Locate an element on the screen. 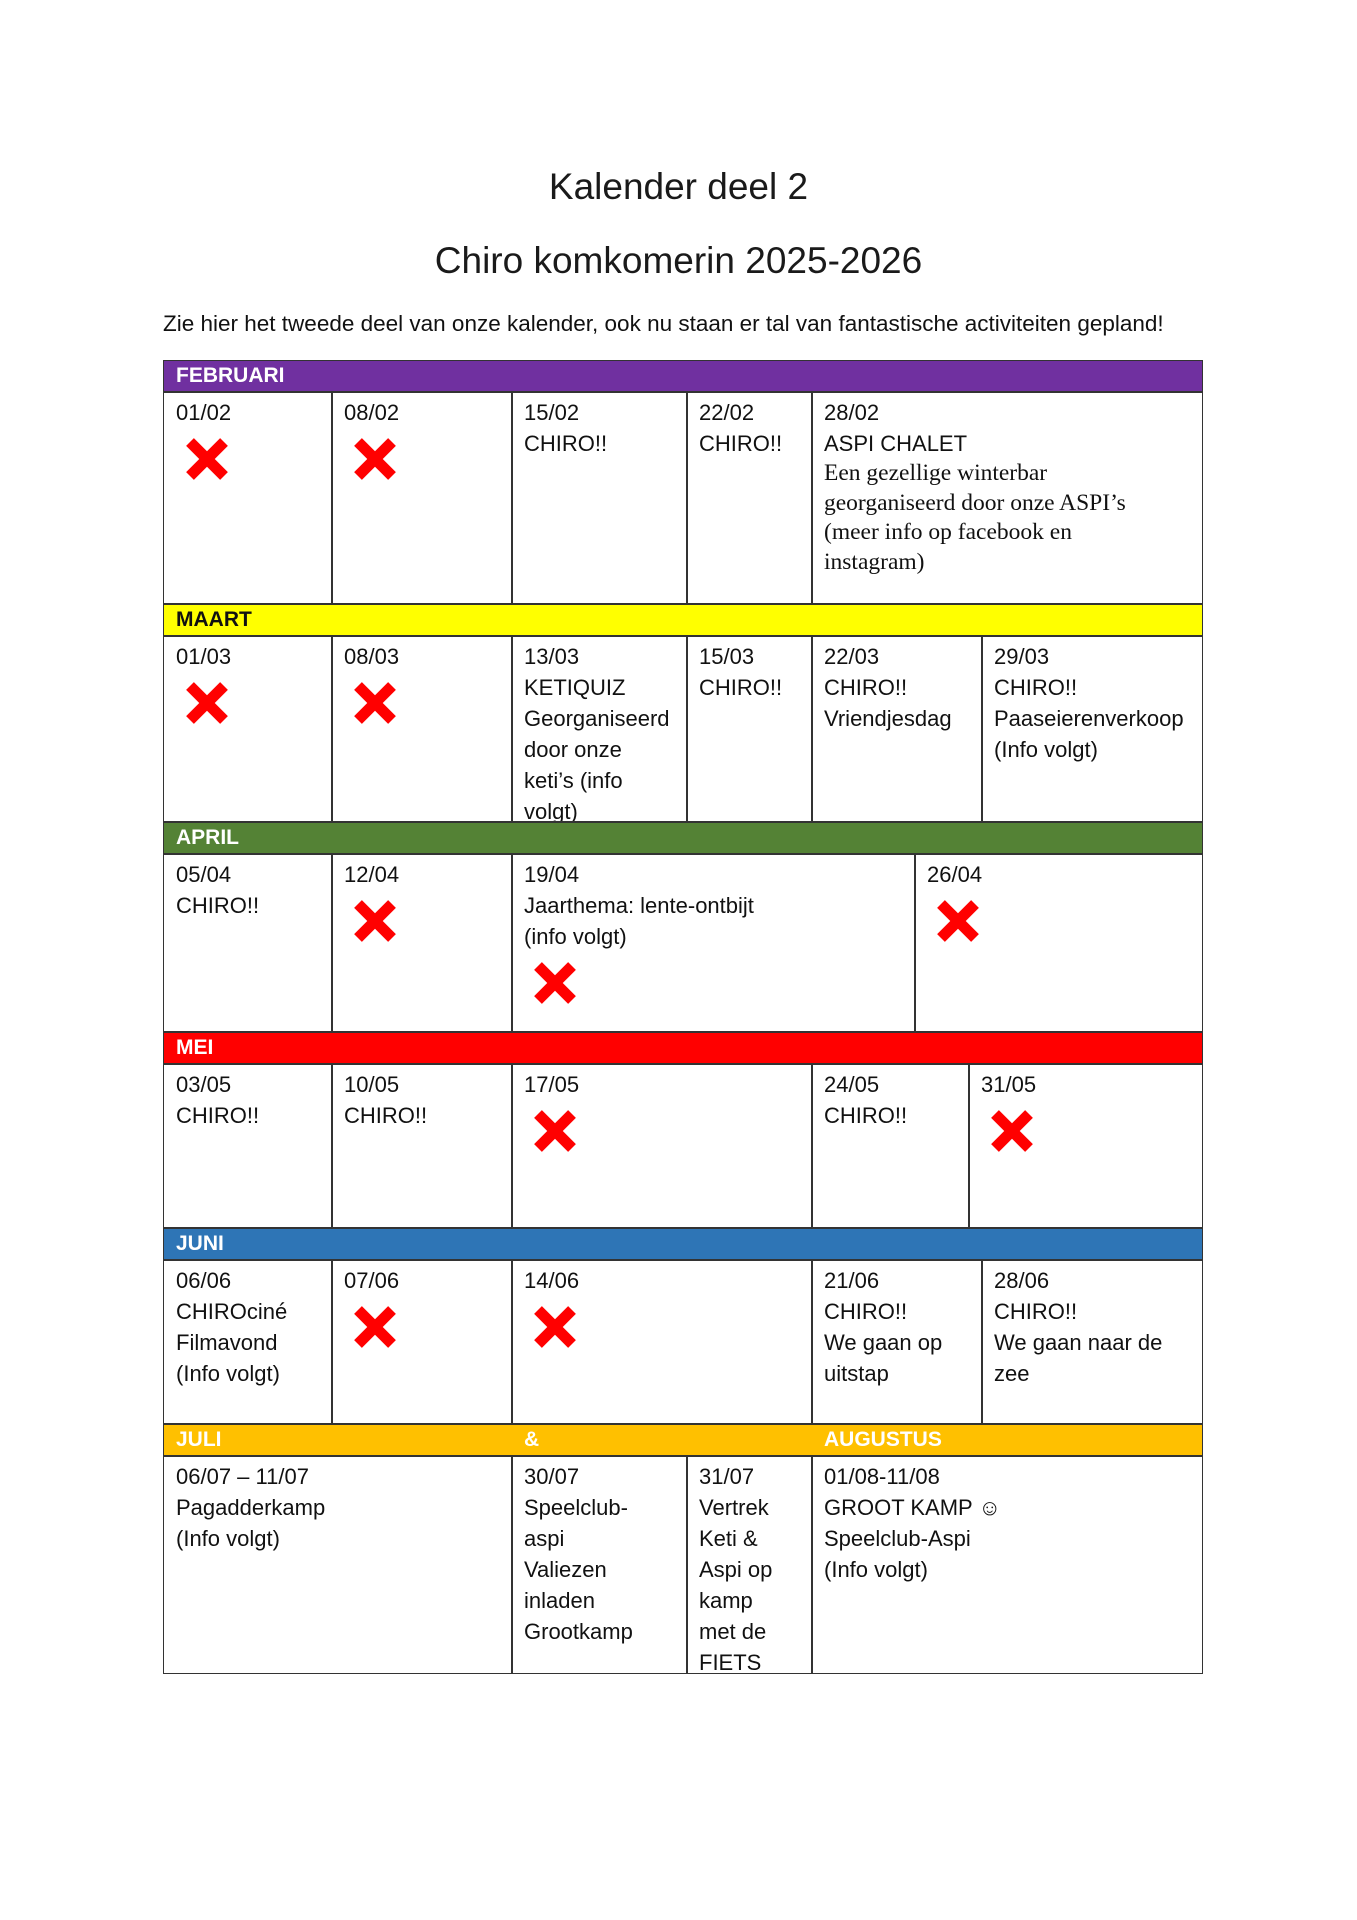 This screenshot has width=1357, height=1920. page-subtitle: Chiro komkomerin 2025-2026 is located at coordinates (678, 260).